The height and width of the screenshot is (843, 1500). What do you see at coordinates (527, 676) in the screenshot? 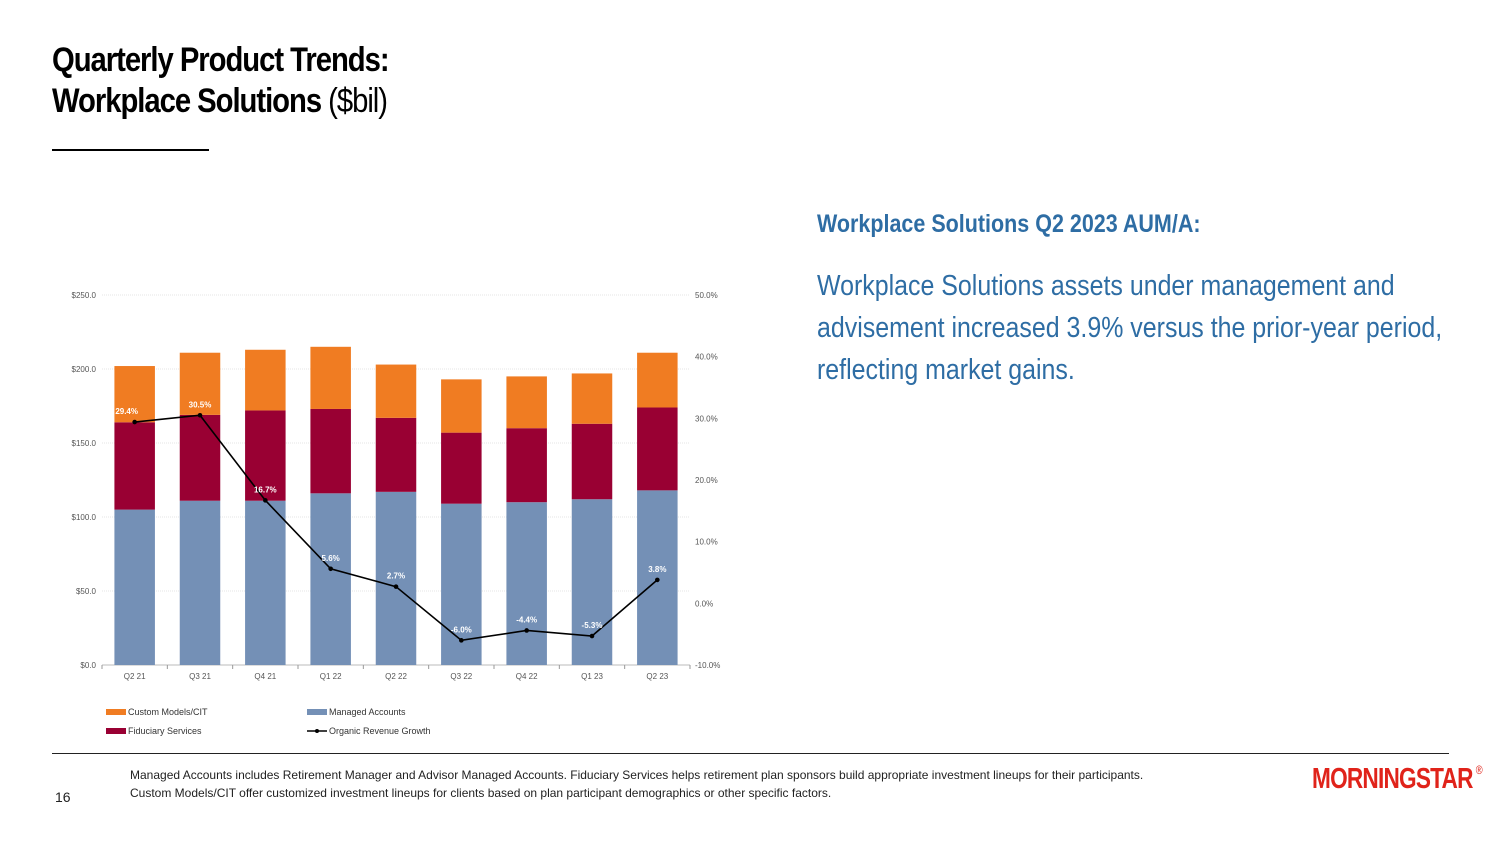
I see `x-tick-label: Q4 22` at bounding box center [527, 676].